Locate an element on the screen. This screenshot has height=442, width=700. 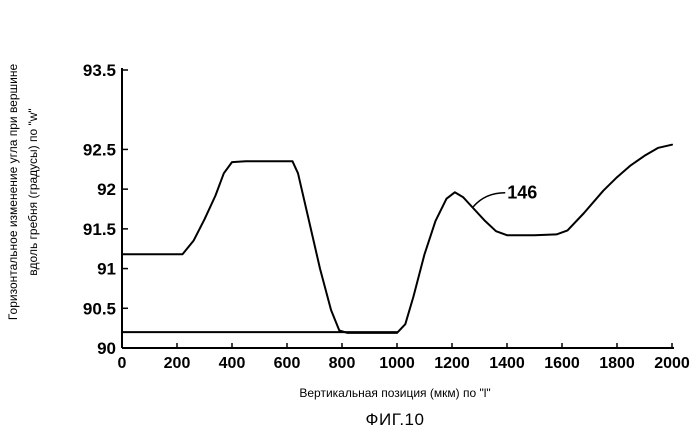
y-tick-label: 92.5 is located at coordinates (99, 149).